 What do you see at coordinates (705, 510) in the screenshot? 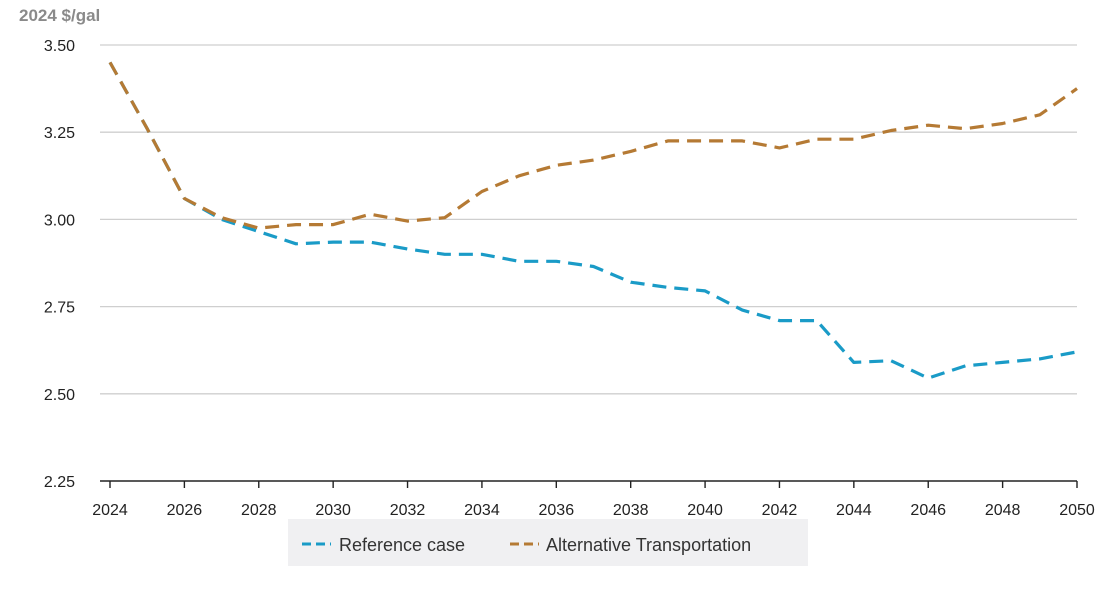
I see `x-tick-label: 2040` at bounding box center [705, 510].